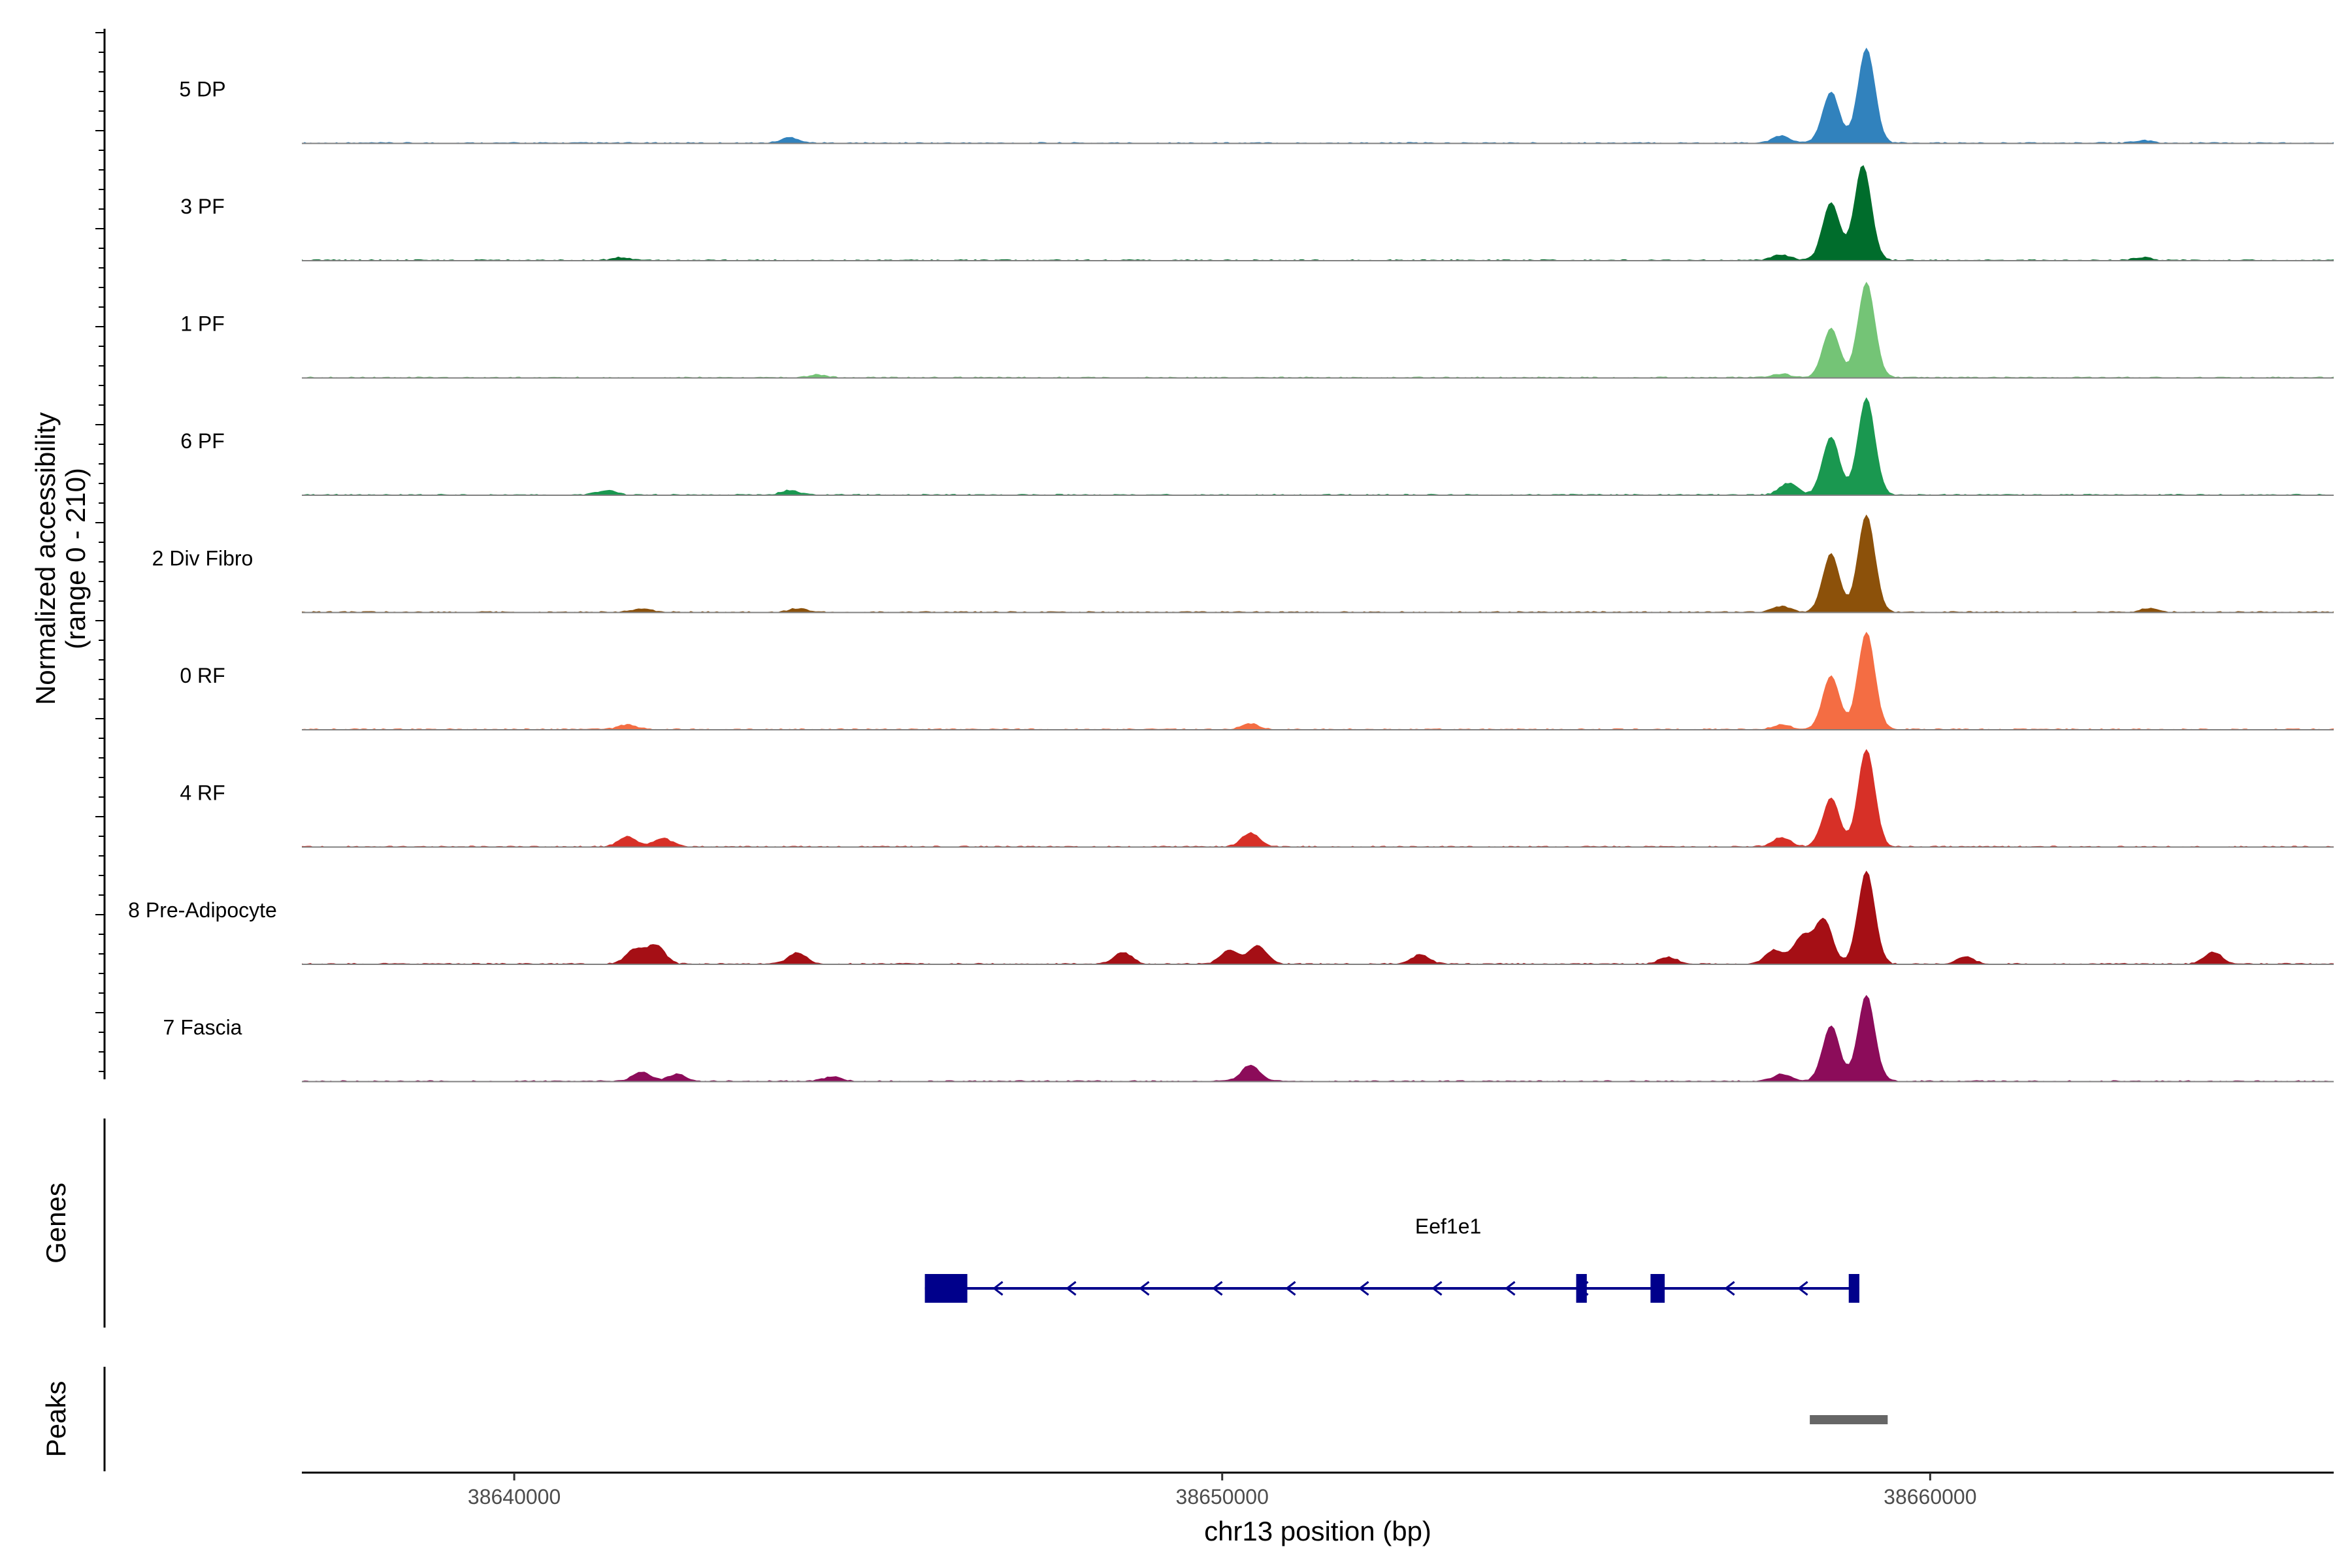 The height and width of the screenshot is (1568, 2352). I want to click on x-tick-label: 38650000, so click(1222, 1497).